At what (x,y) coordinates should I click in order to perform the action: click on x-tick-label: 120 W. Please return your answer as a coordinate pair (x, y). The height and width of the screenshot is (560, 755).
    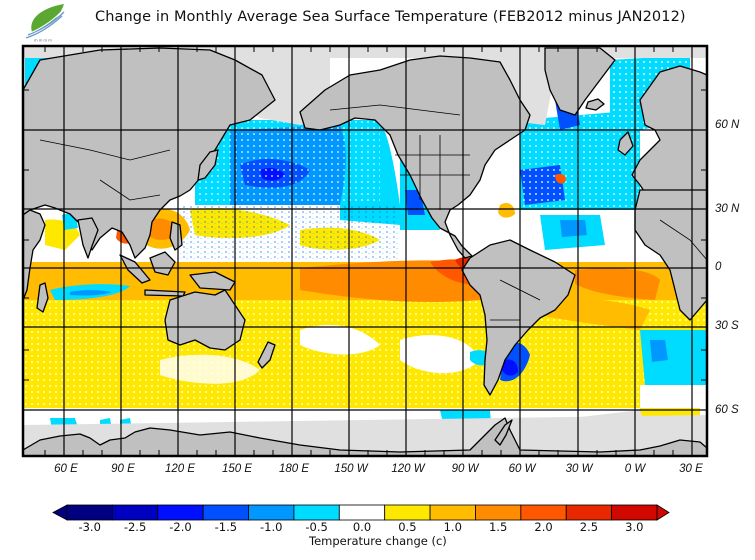
    Looking at the image, I should click on (408, 469).